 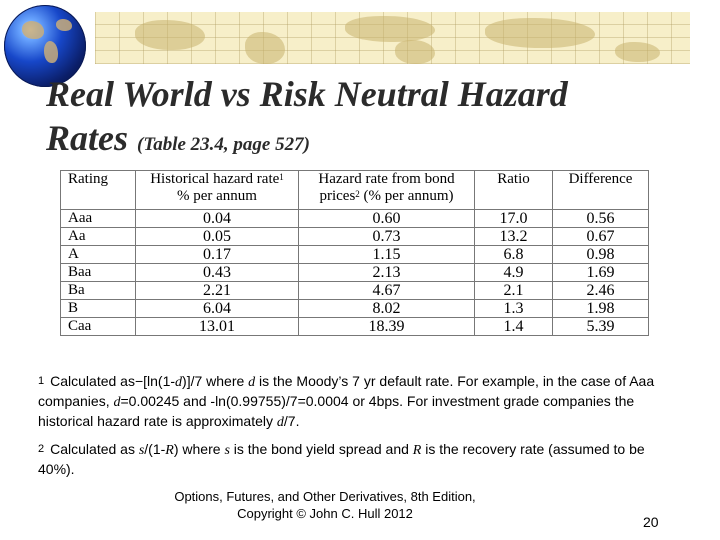 What do you see at coordinates (307, 94) in the screenshot?
I see `title-line-1: Real World vs Risk Neutral Hazard` at bounding box center [307, 94].